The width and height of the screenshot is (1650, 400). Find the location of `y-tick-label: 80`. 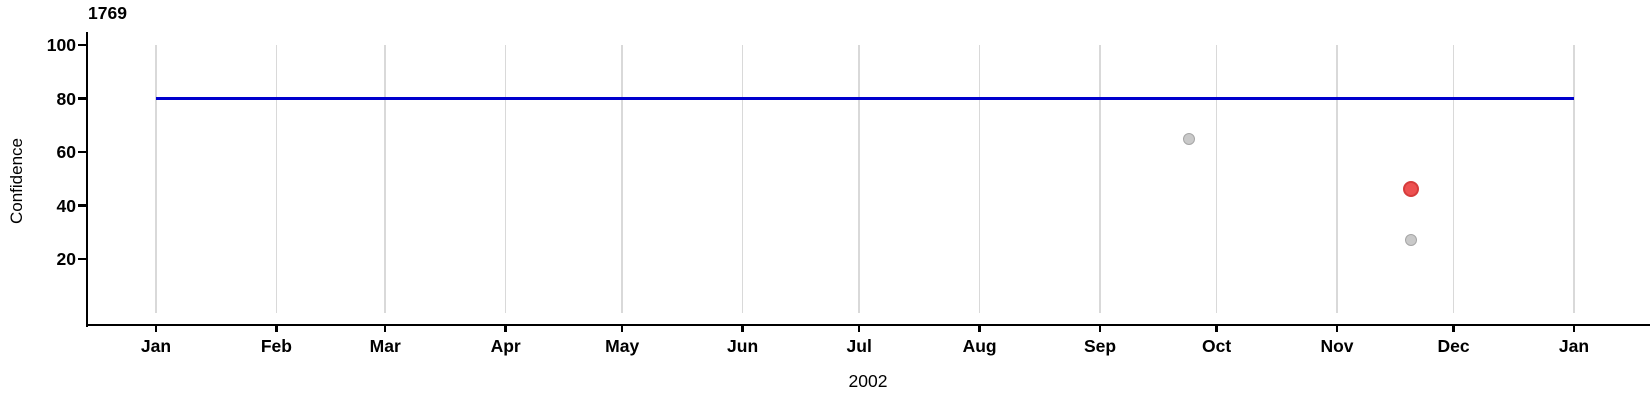

y-tick-label: 80 is located at coordinates (66, 98).